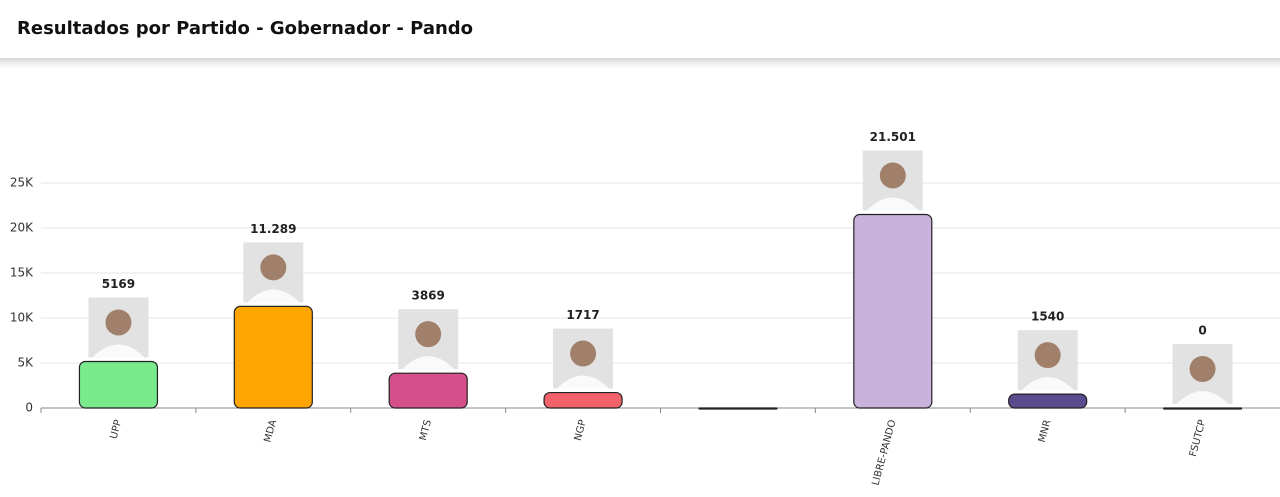 Image resolution: width=1280 pixels, height=497 pixels. What do you see at coordinates (29, 408) in the screenshot?
I see `y-tick-label: 0` at bounding box center [29, 408].